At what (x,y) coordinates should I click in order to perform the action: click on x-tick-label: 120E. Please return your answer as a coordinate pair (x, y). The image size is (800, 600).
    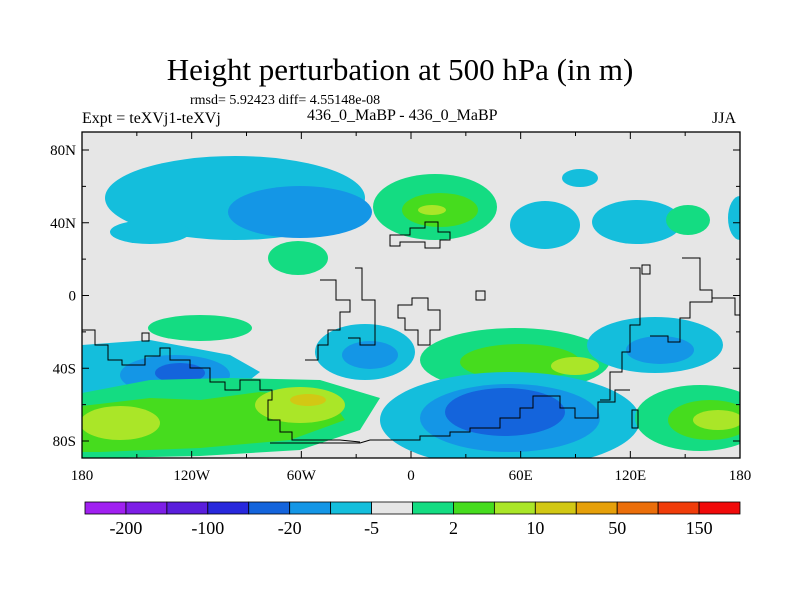
    Looking at the image, I should click on (630, 476).